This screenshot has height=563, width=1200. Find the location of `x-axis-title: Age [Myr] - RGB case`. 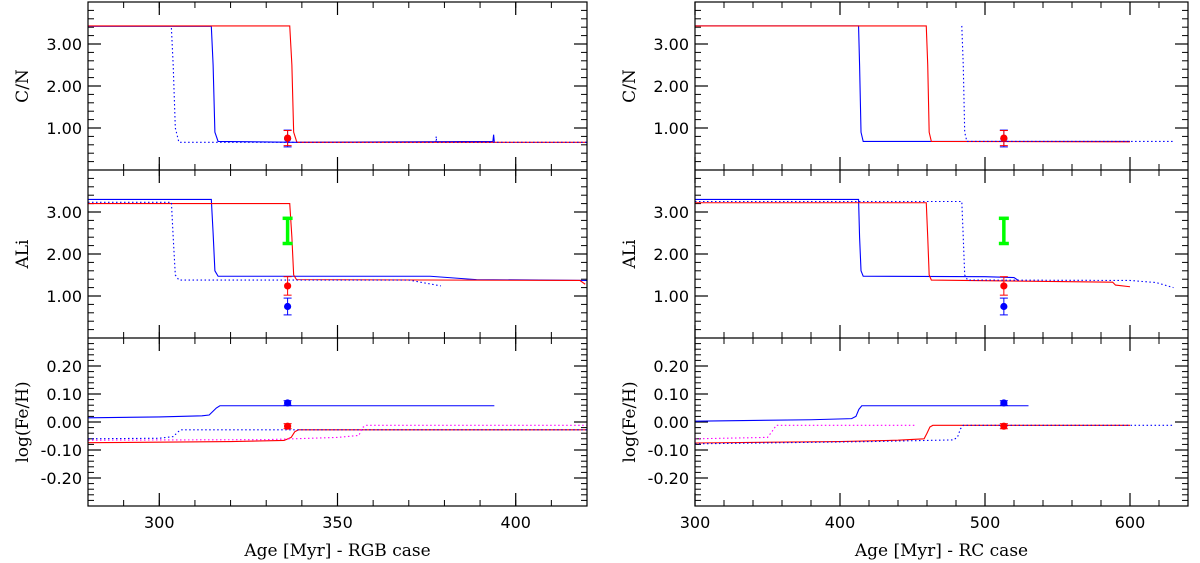

x-axis-title: Age [Myr] - RGB case is located at coordinates (336, 551).